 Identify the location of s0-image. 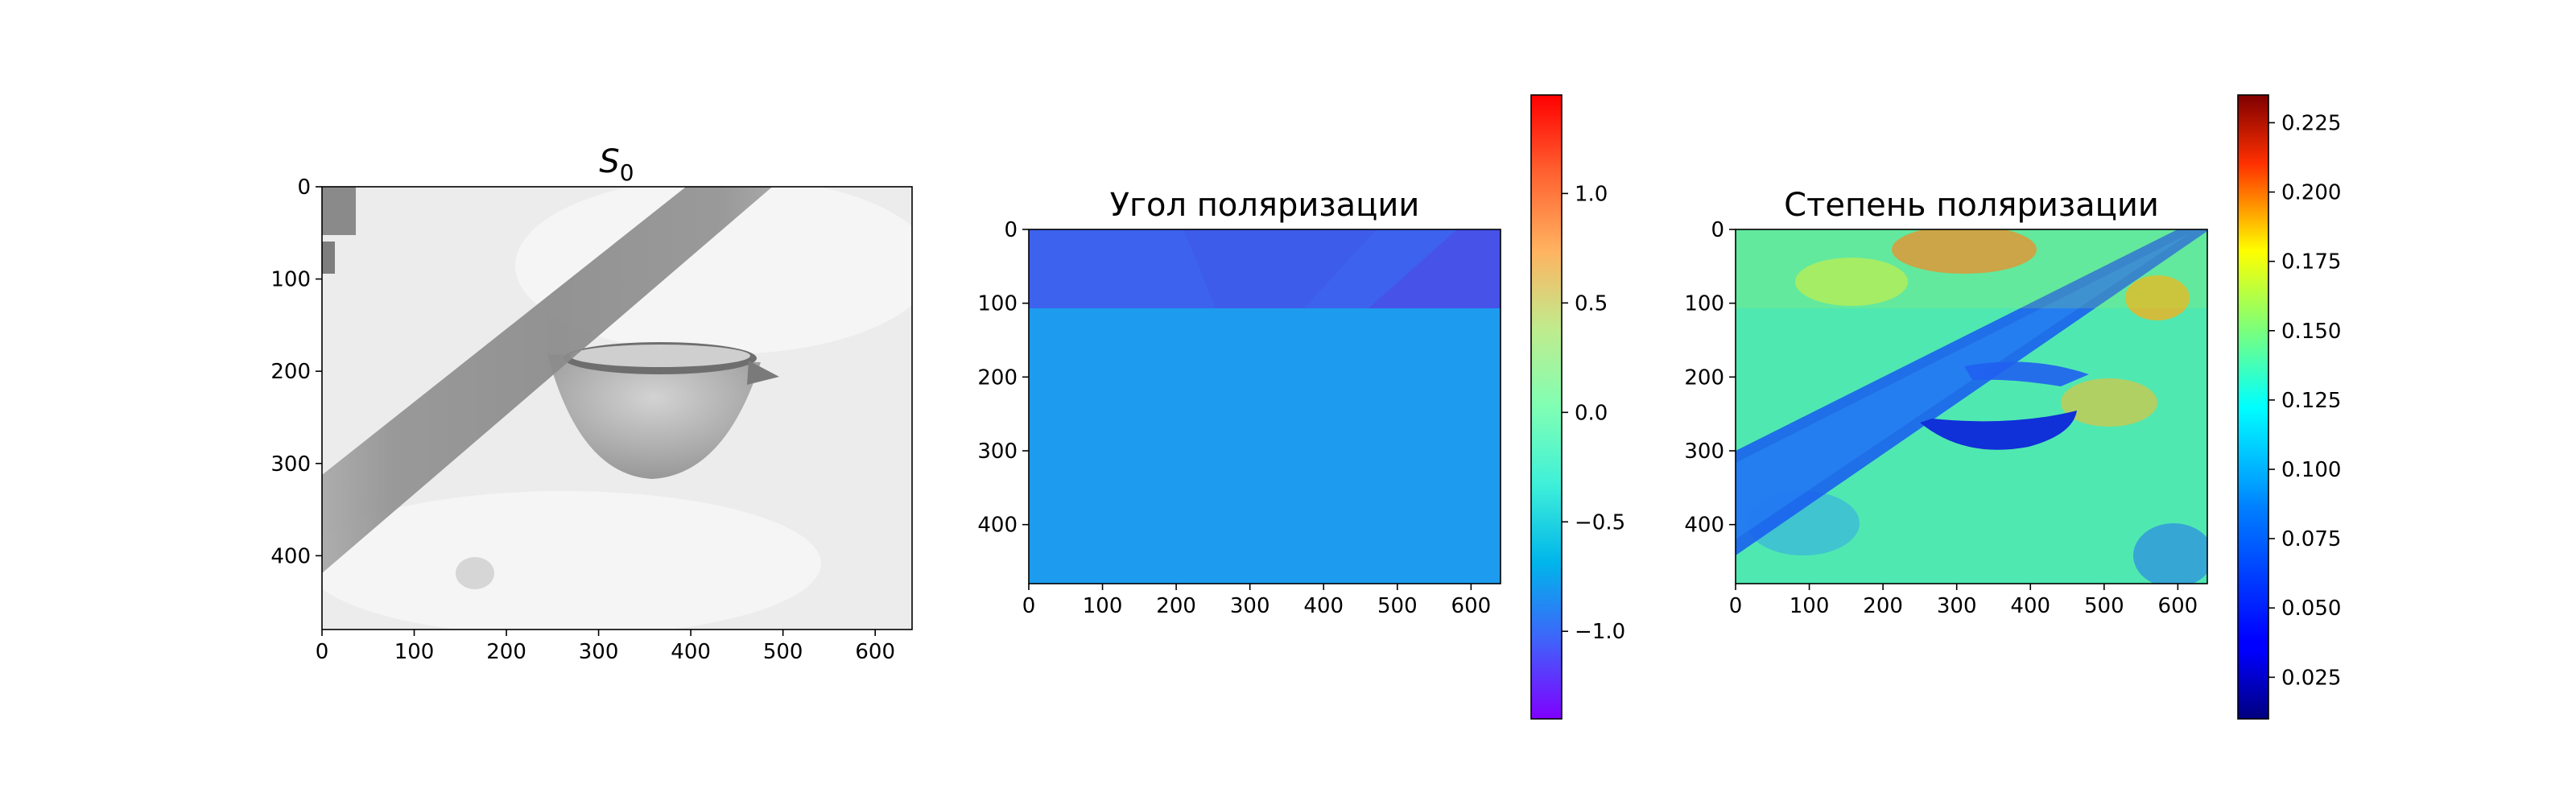
(617, 408).